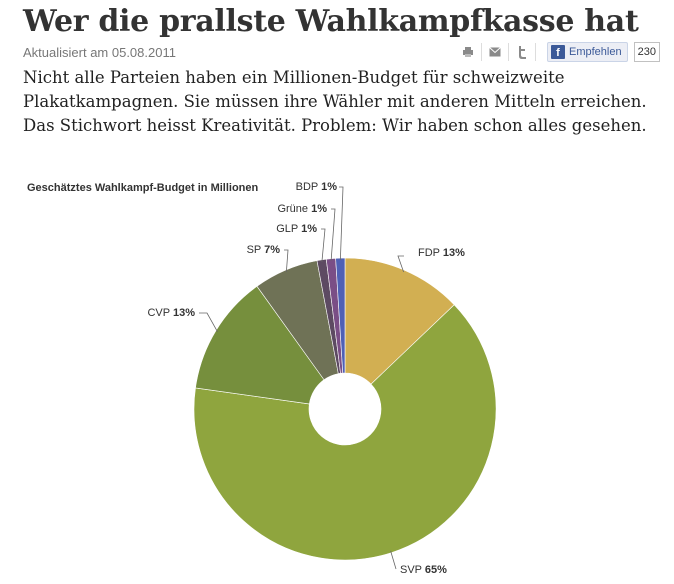 This screenshot has height=584, width=674. I want to click on slice-name: GLP, so click(288, 229).